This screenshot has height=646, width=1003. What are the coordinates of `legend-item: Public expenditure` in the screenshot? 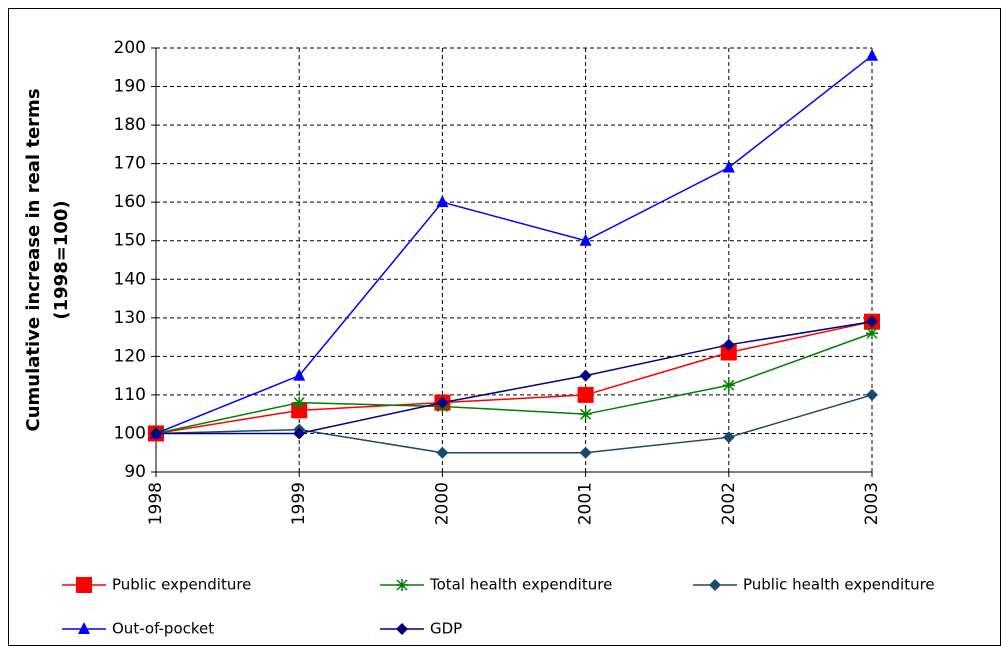 It's located at (156, 585).